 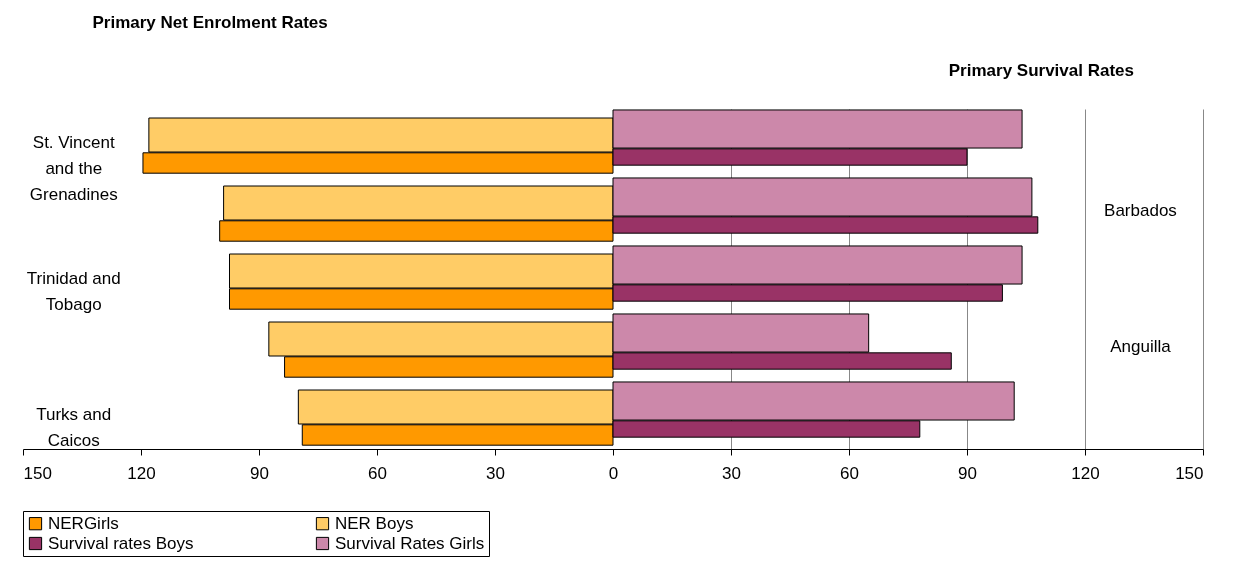 What do you see at coordinates (121, 543) in the screenshot?
I see `legend-label: Survival rates Boys` at bounding box center [121, 543].